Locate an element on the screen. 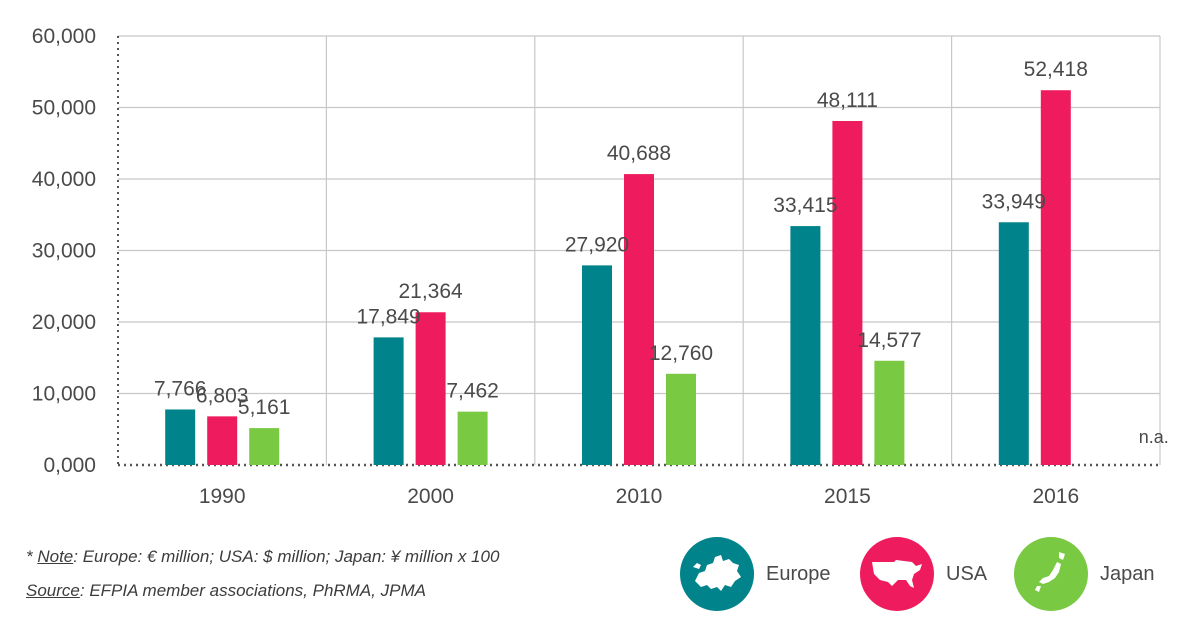  data-label: 12,760 is located at coordinates (681, 353).